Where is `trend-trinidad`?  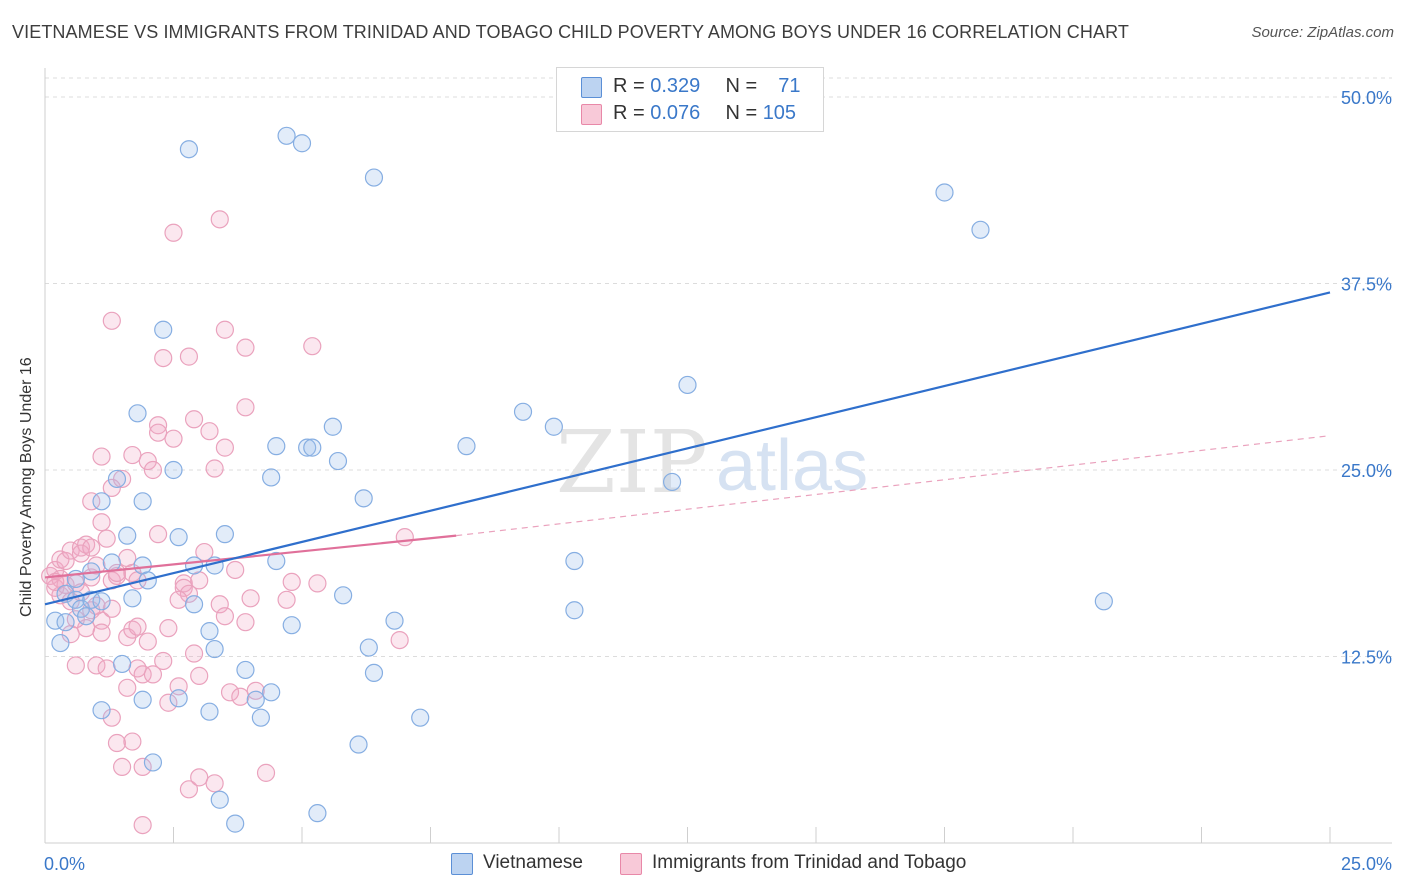
trend-trinidad is located at coordinates (250, 556).